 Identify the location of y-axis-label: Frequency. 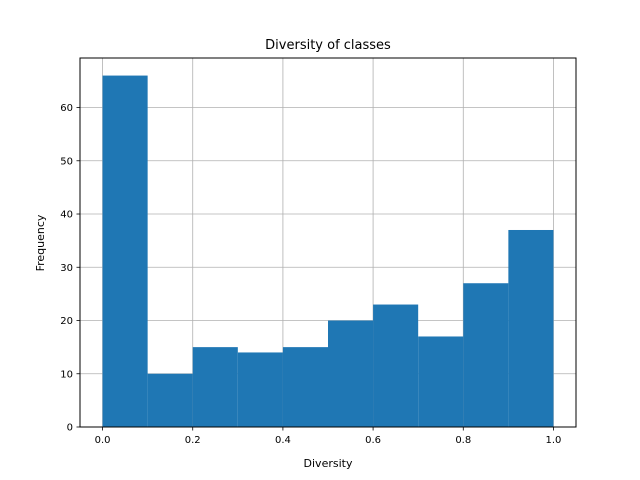
(40, 242).